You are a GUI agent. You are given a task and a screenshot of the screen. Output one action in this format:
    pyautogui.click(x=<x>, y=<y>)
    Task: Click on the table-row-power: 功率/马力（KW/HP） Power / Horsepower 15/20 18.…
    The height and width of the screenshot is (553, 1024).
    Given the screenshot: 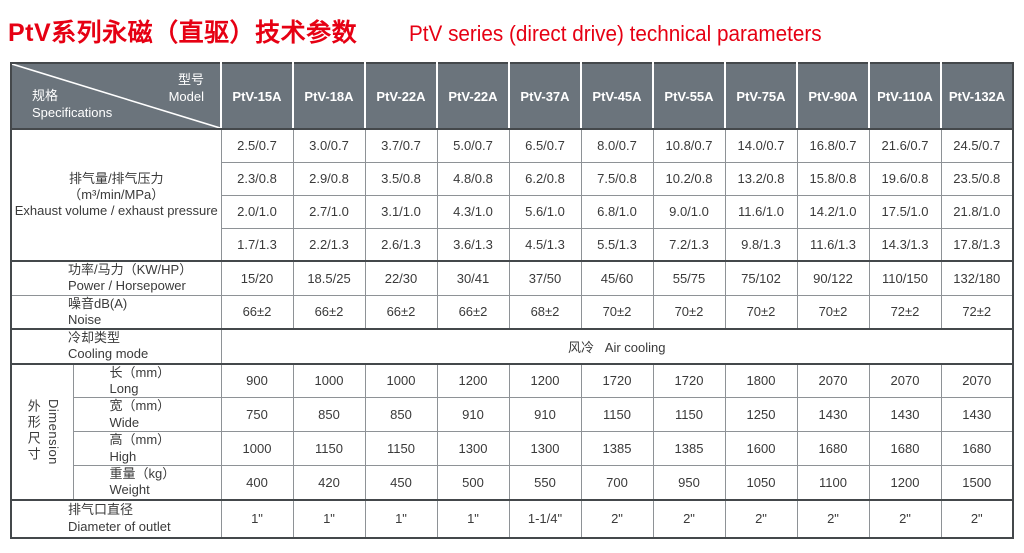 What is the action you would take?
    pyautogui.click(x=512, y=278)
    